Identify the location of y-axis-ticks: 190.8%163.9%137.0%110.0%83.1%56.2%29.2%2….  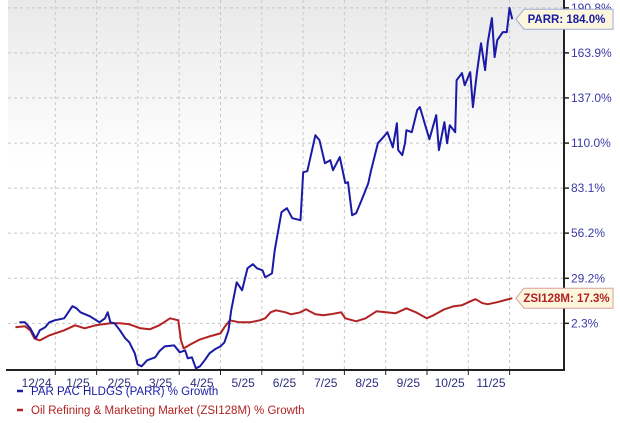
(588, 165).